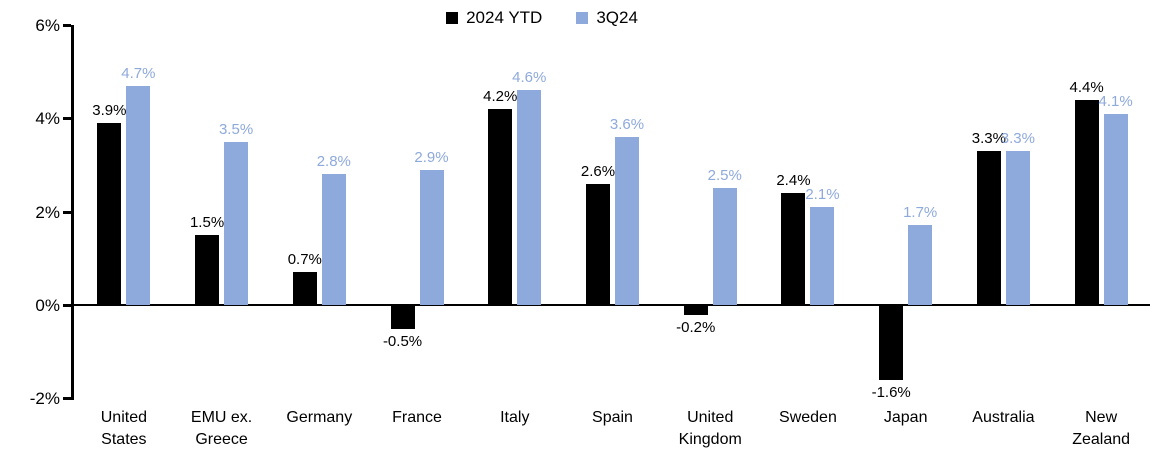 The width and height of the screenshot is (1152, 465). What do you see at coordinates (710, 439) in the screenshot?
I see `x-axis-label-line: Kingdom` at bounding box center [710, 439].